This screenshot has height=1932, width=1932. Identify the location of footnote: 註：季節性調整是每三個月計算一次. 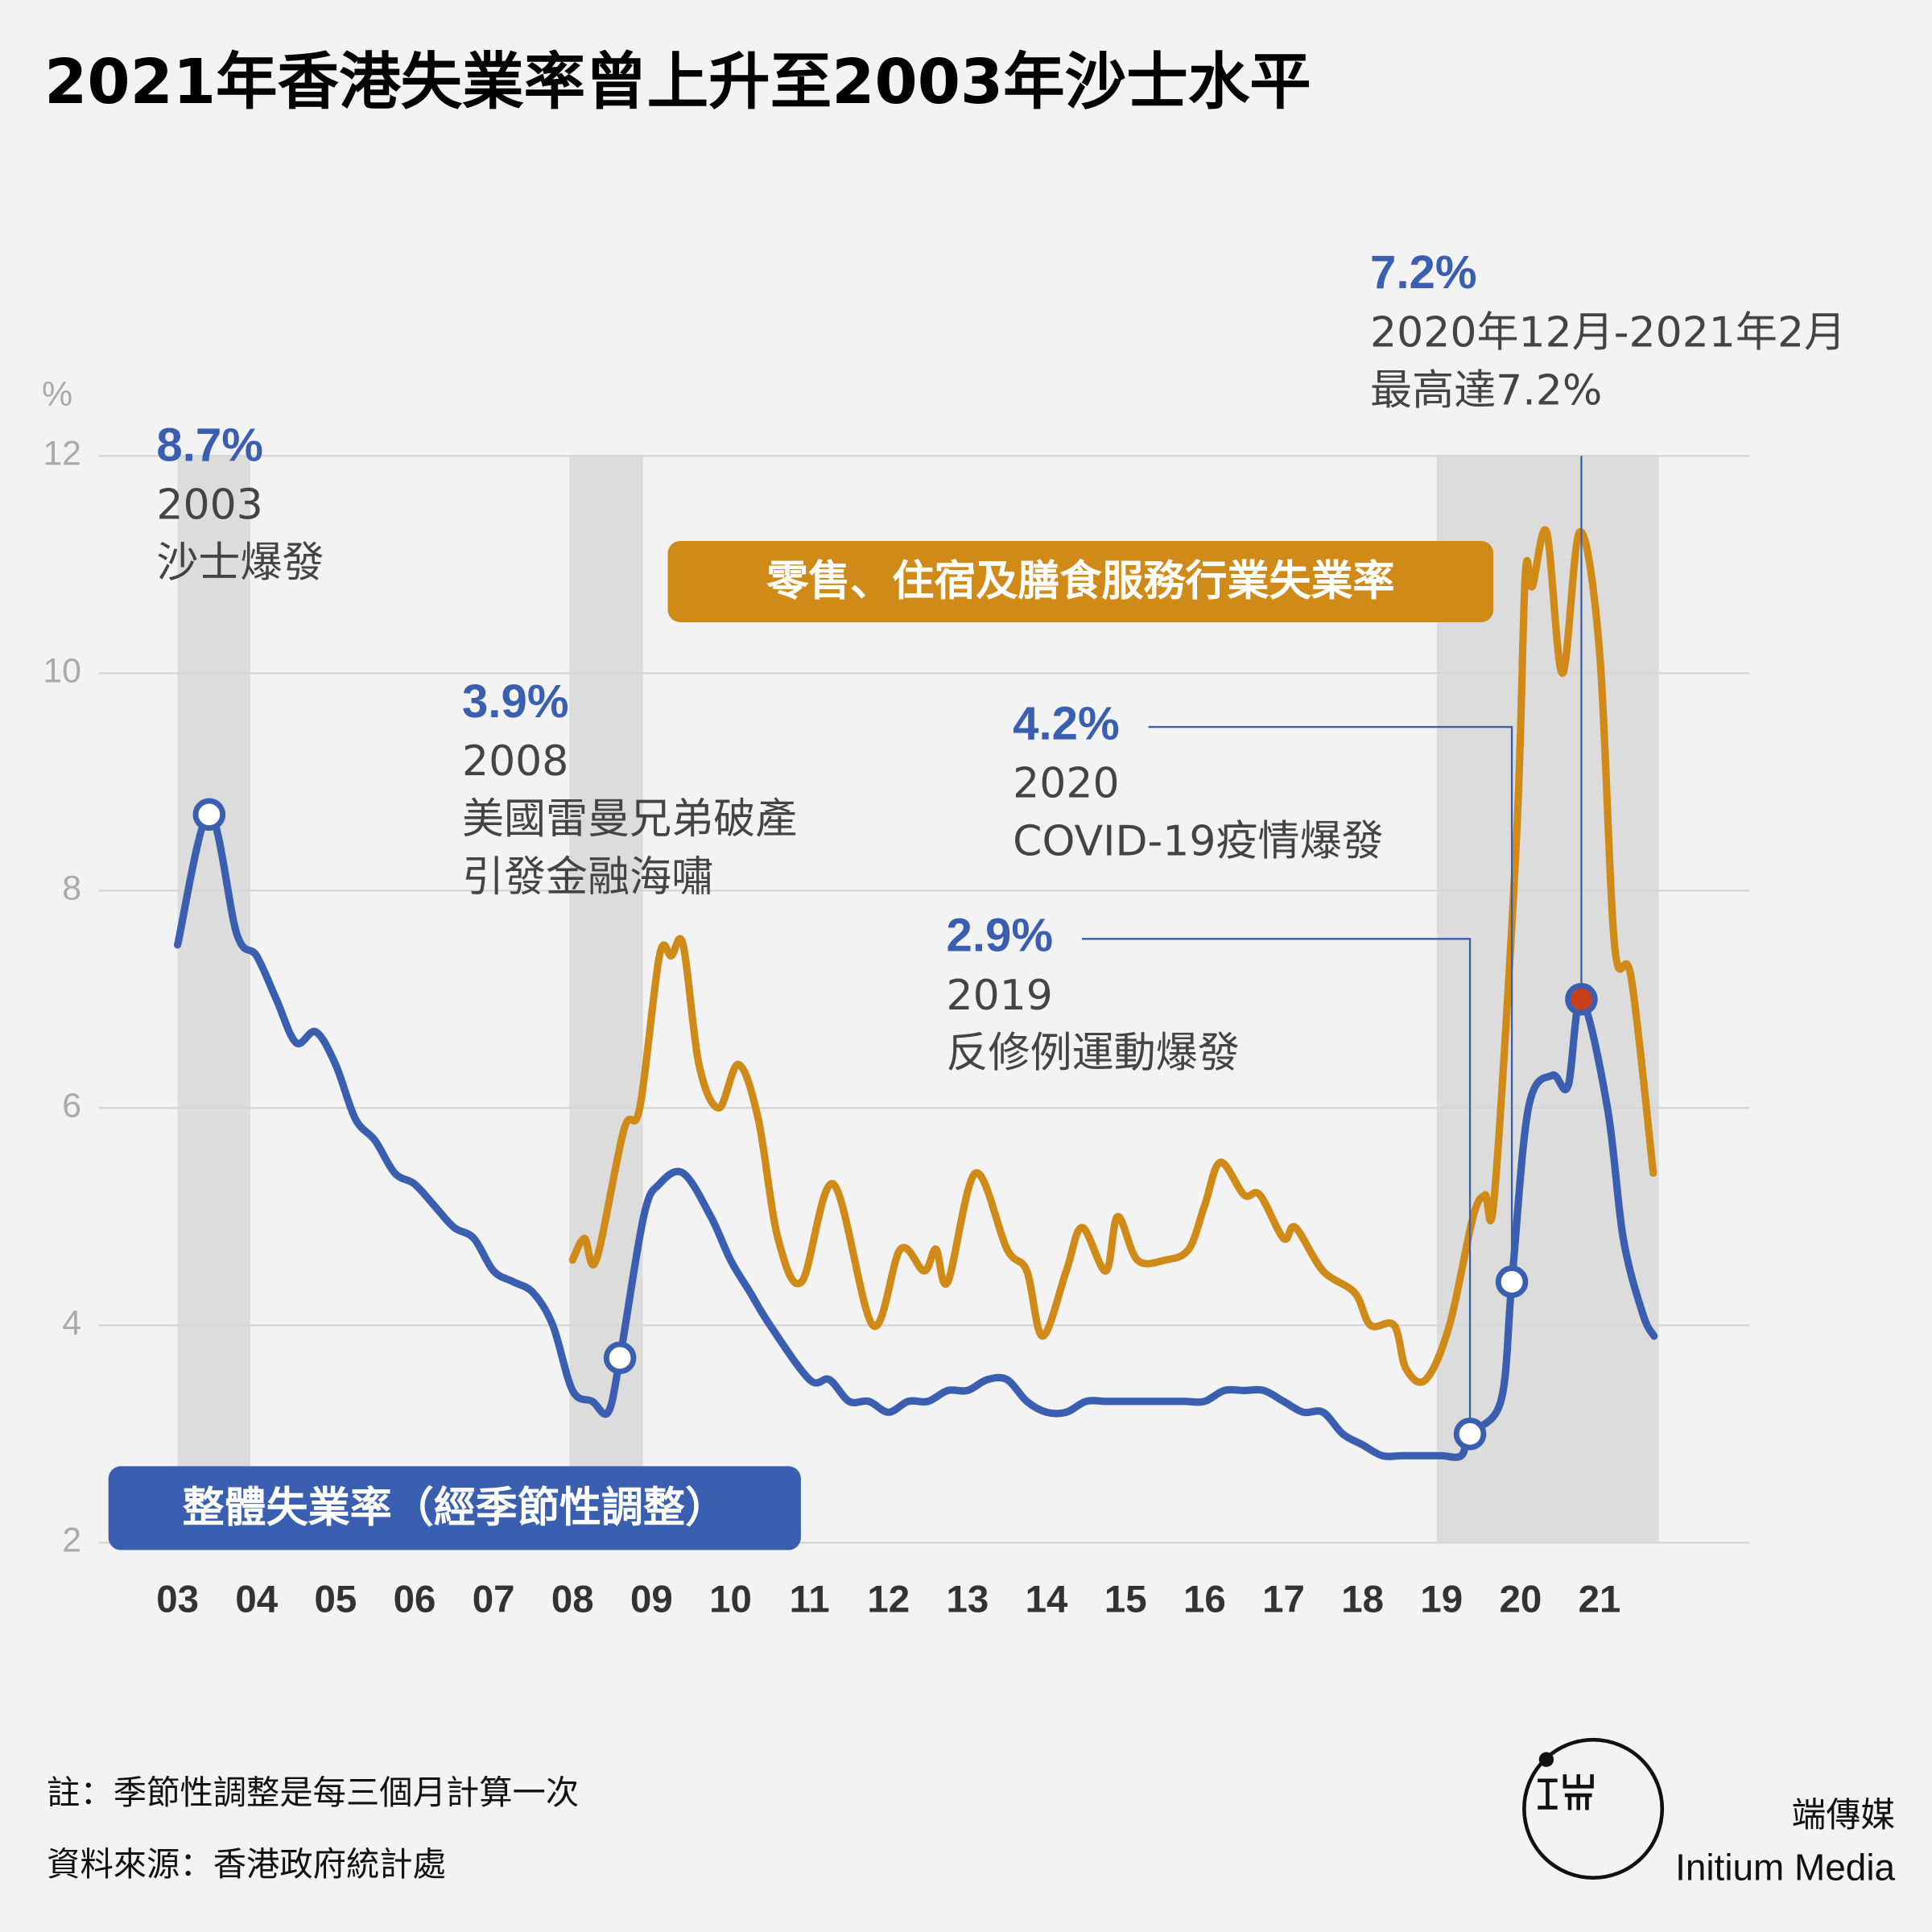
(313, 1792).